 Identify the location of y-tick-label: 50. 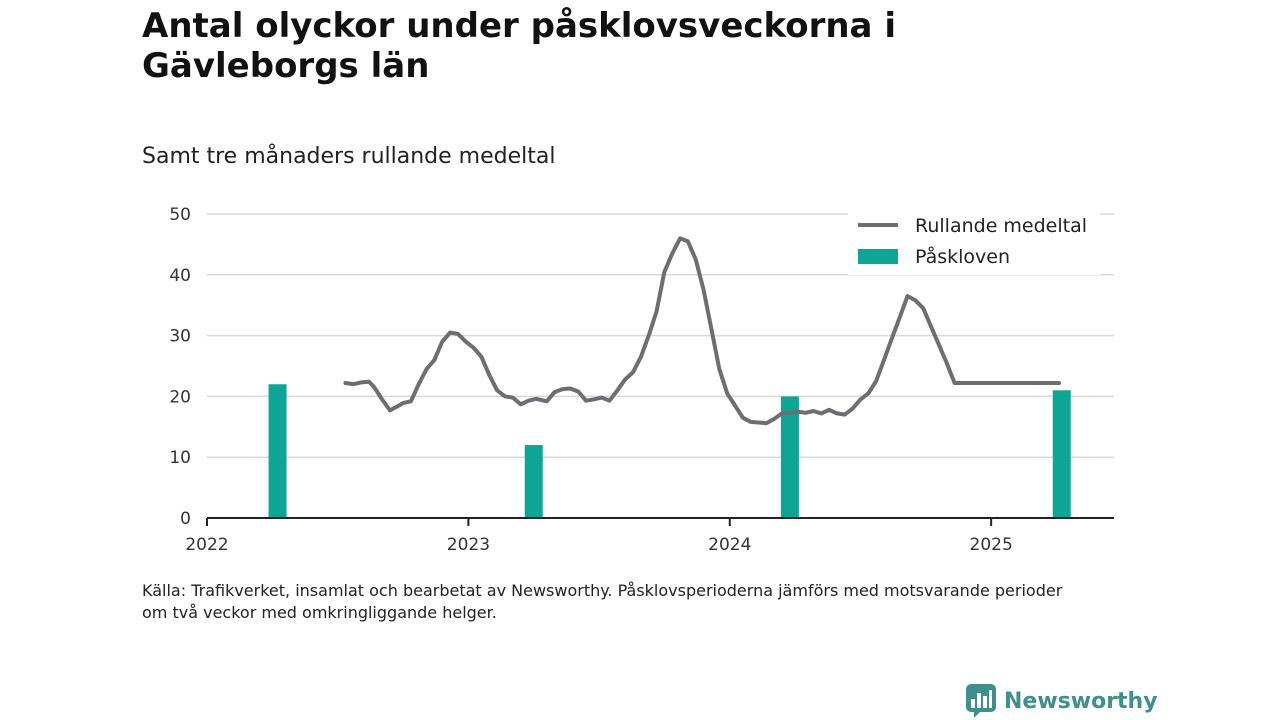
(180, 215).